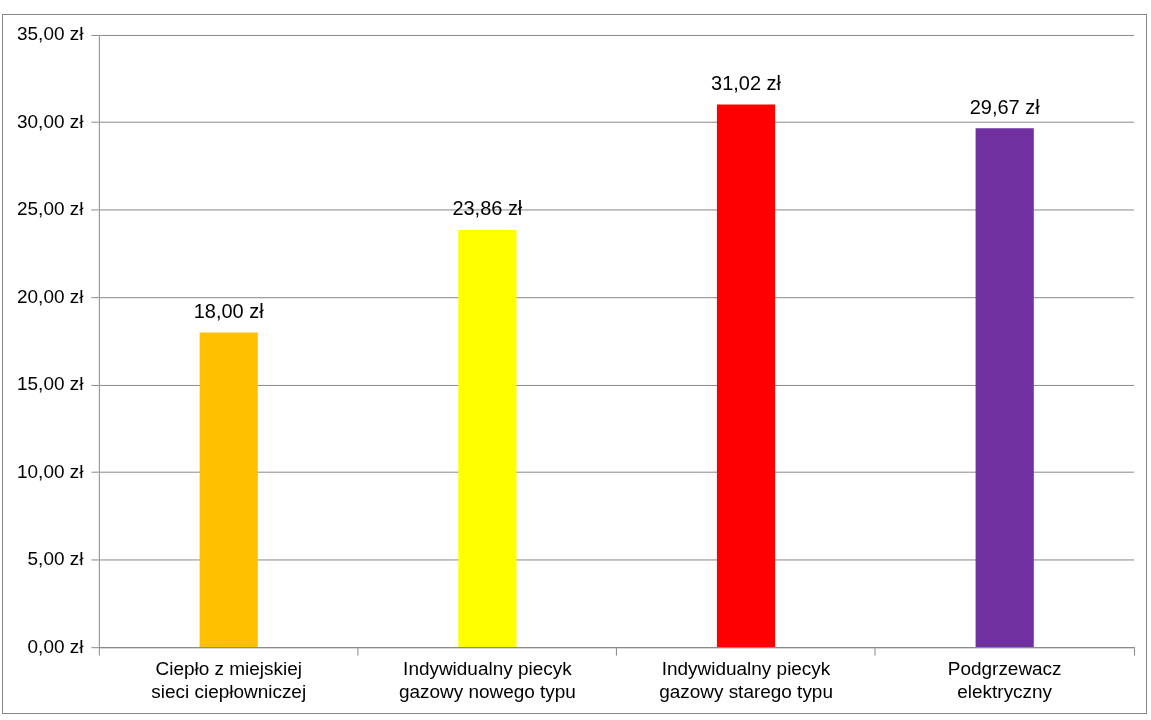  I want to click on y-tick-label: 25,00 zł, so click(51, 209).